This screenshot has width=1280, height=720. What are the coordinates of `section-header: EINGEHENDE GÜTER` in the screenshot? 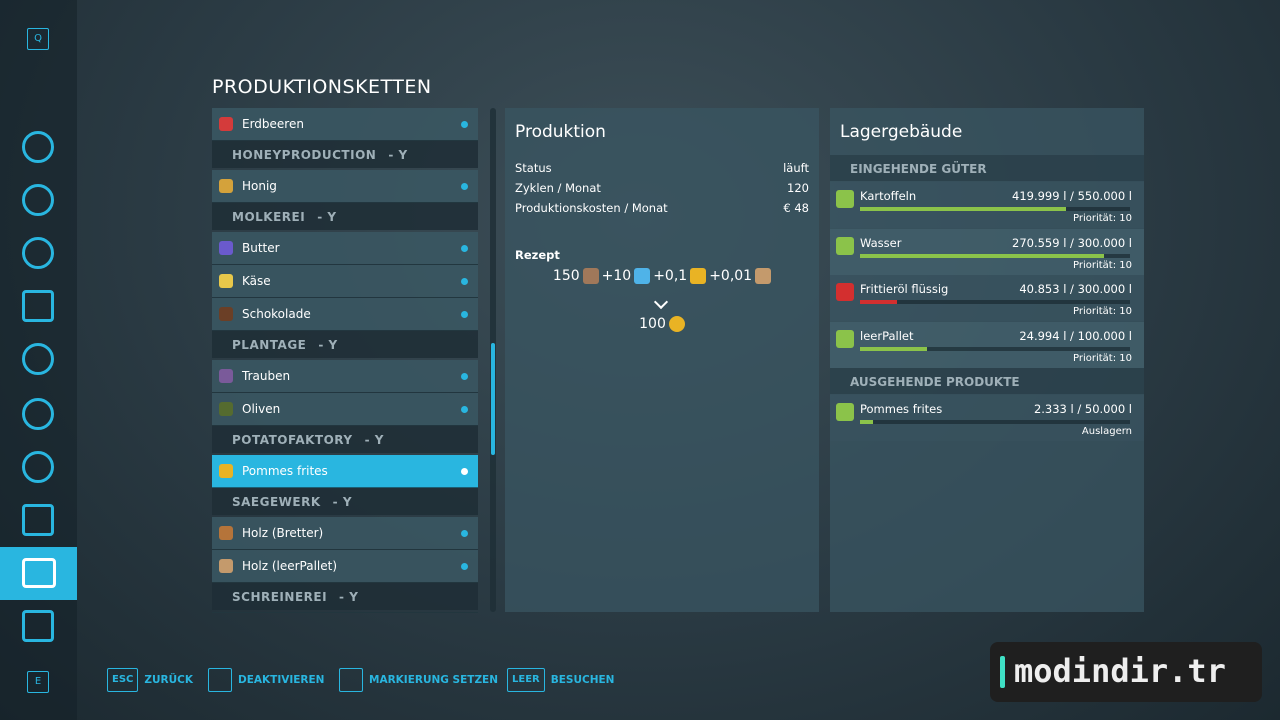 It's located at (987, 168).